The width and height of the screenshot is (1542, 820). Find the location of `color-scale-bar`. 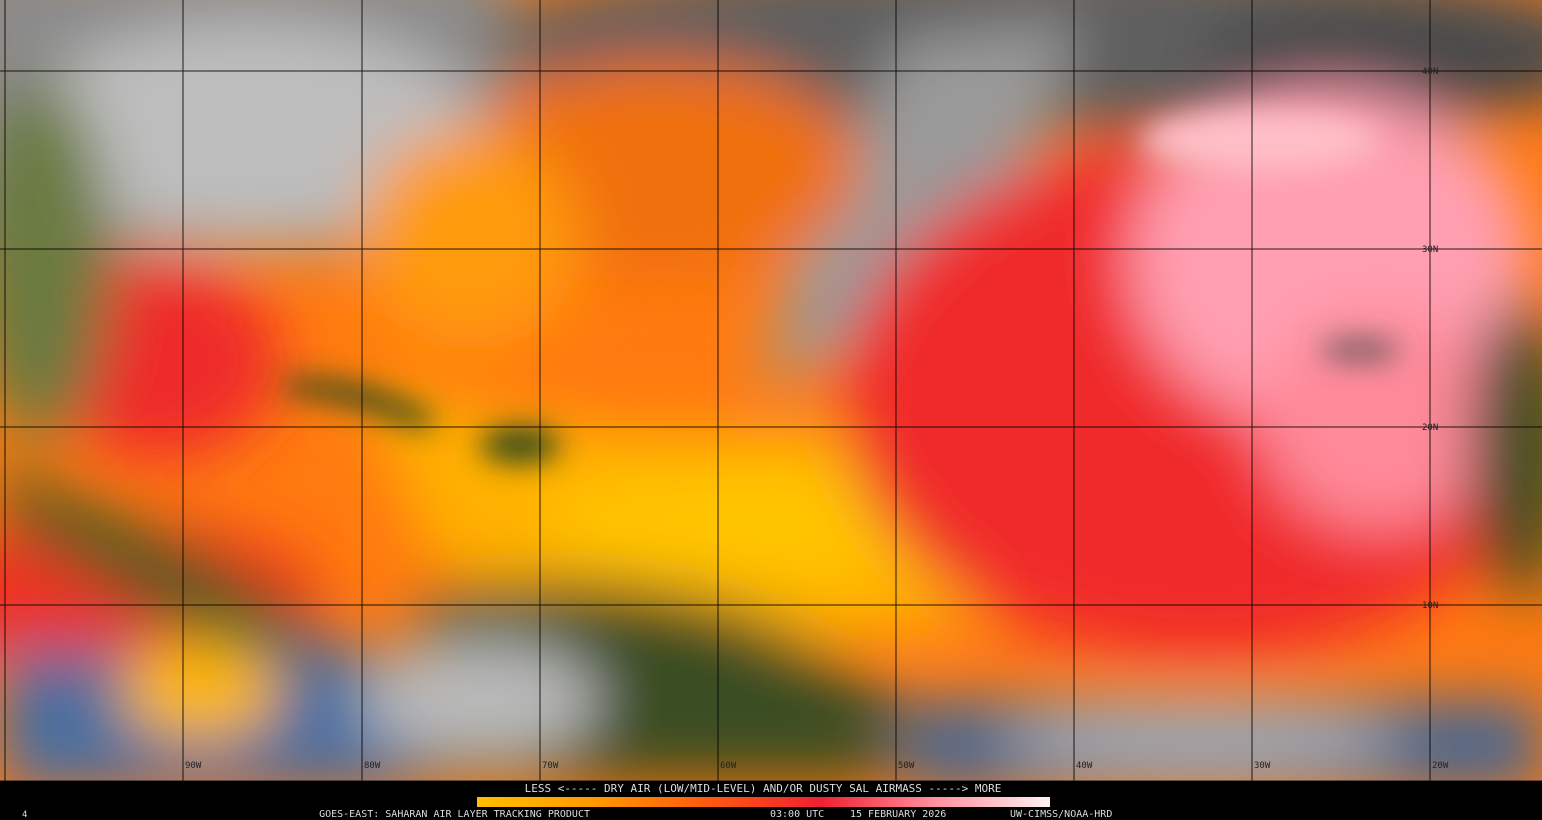

color-scale-bar is located at coordinates (763, 802).